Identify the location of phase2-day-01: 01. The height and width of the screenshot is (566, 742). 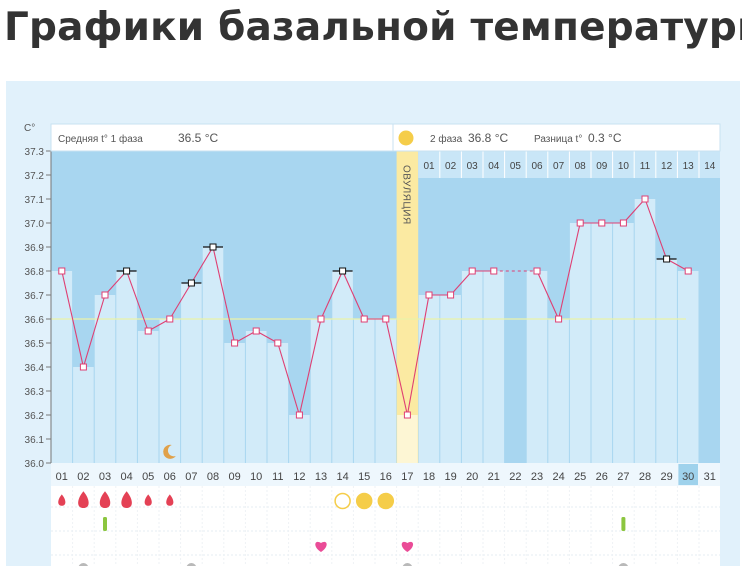
(429, 166).